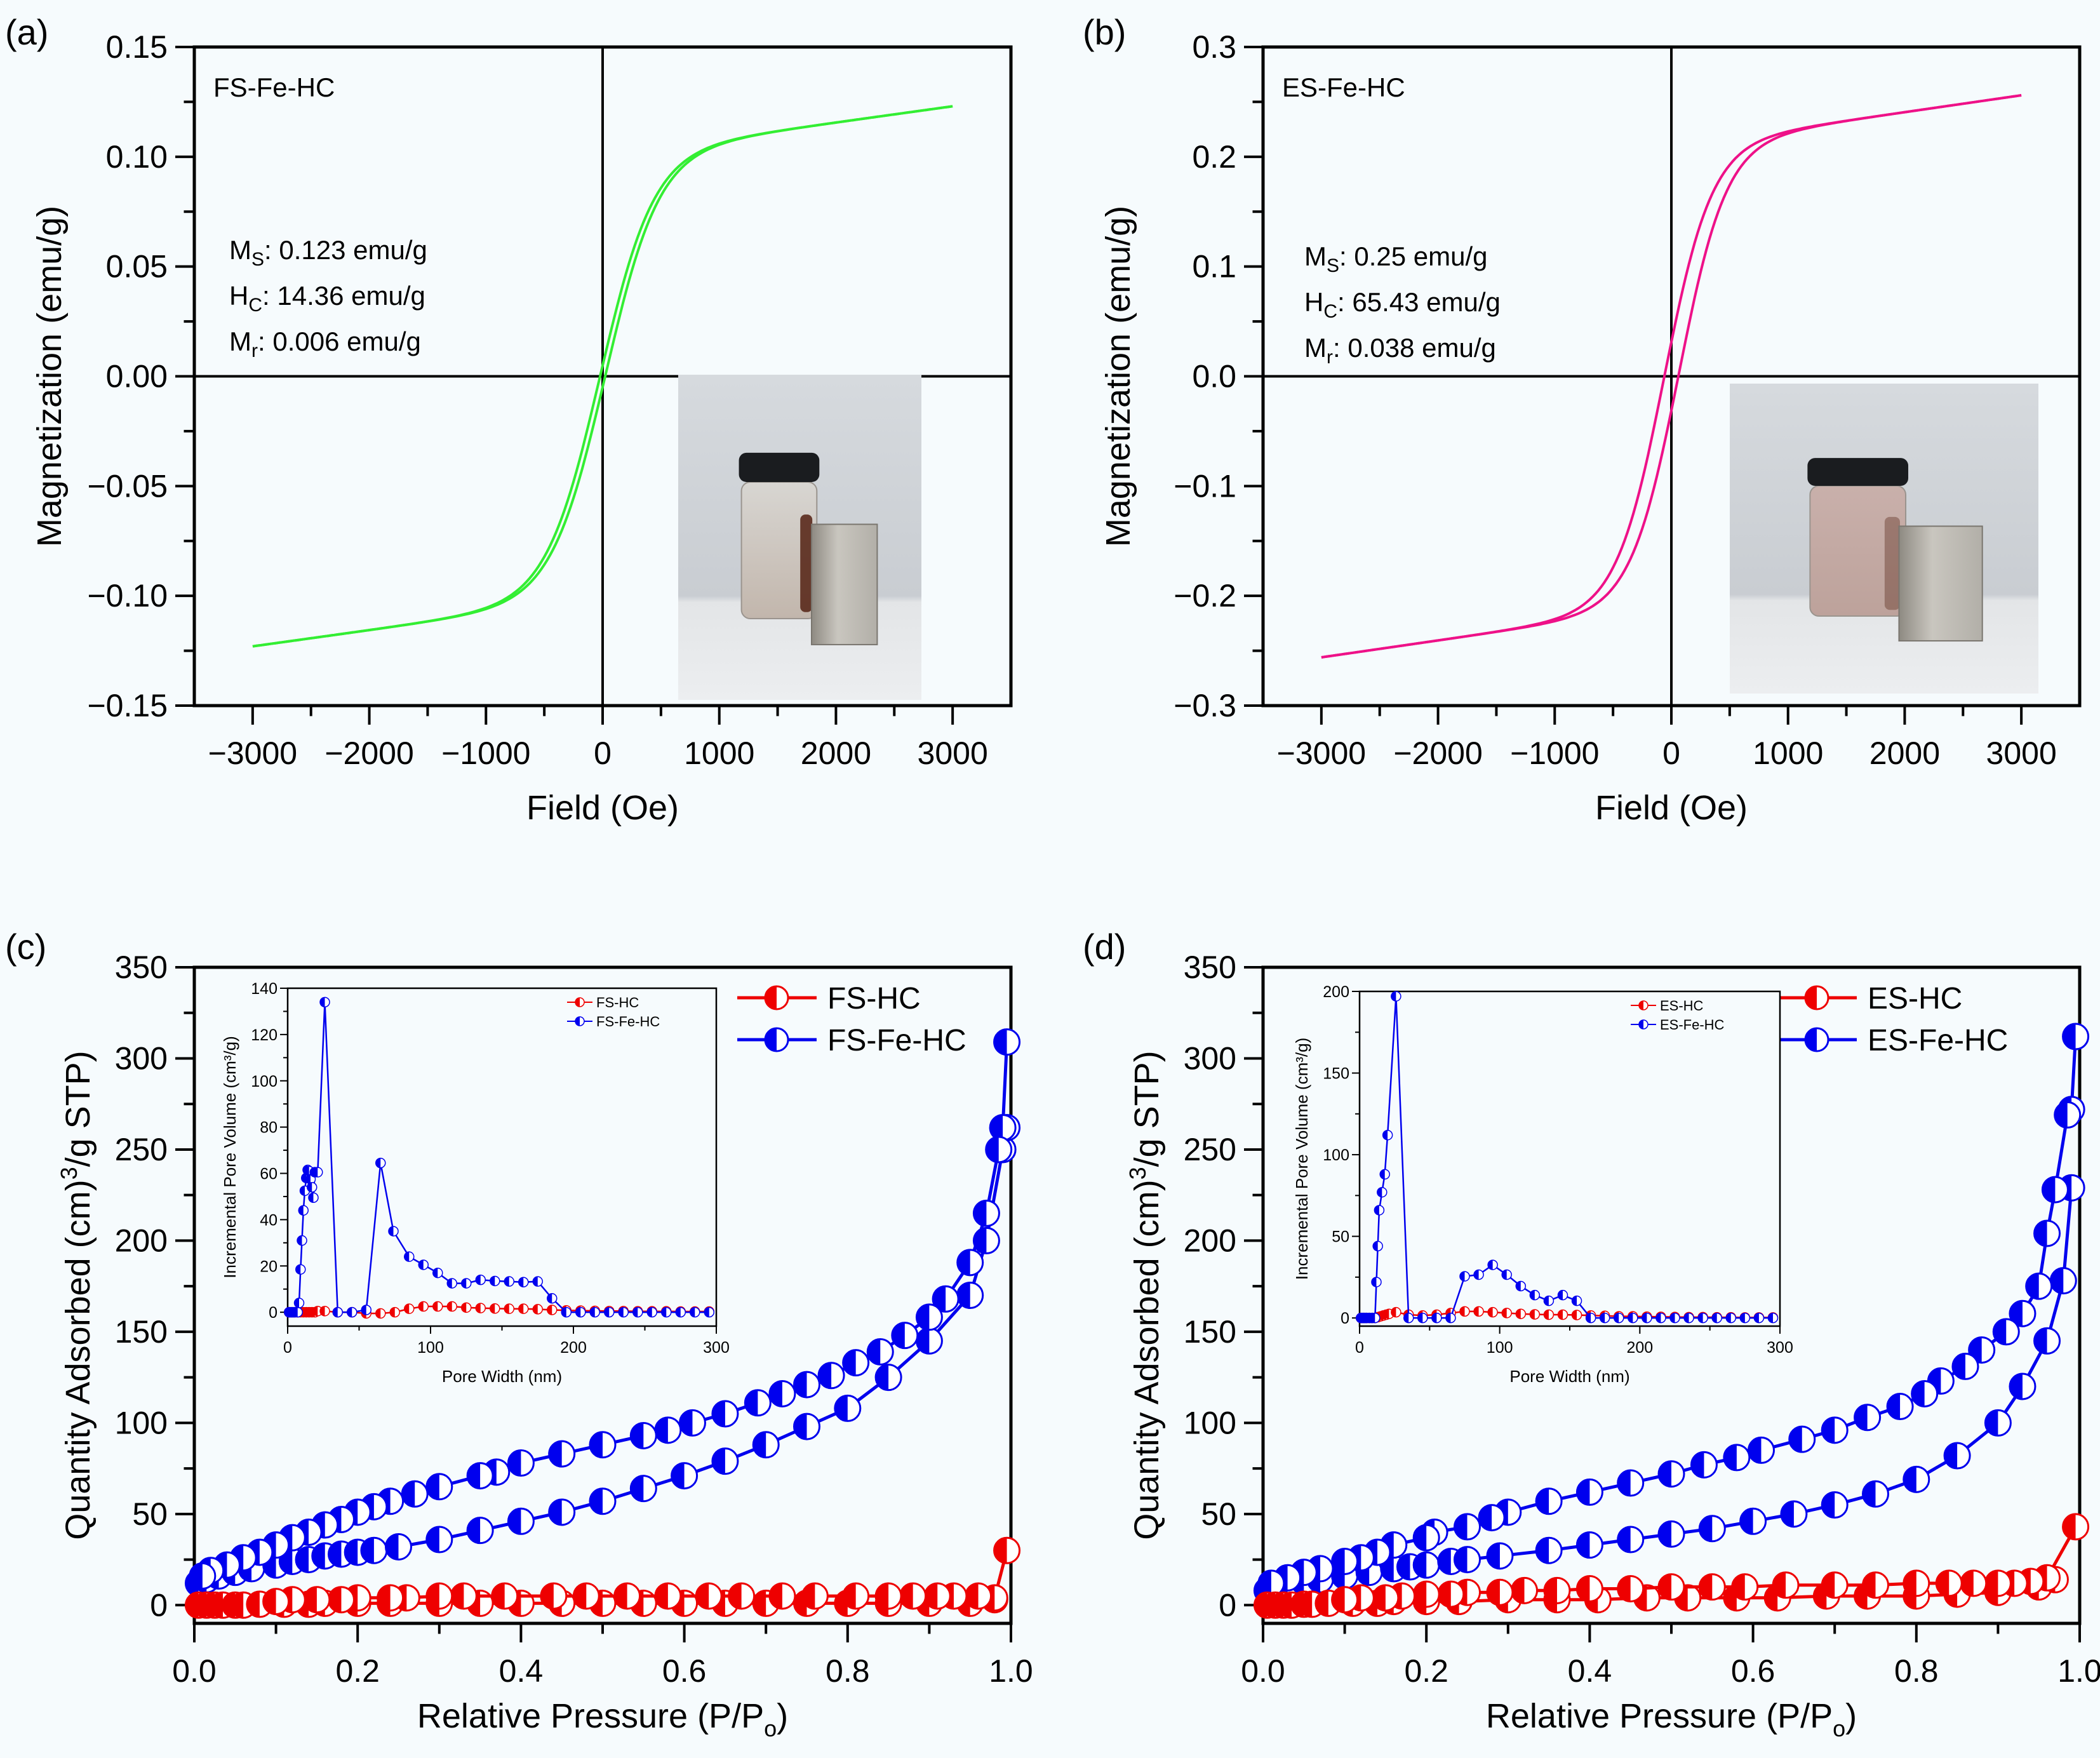 This screenshot has width=2100, height=1758. I want to click on y-tick-label: 0.10, so click(137, 157).